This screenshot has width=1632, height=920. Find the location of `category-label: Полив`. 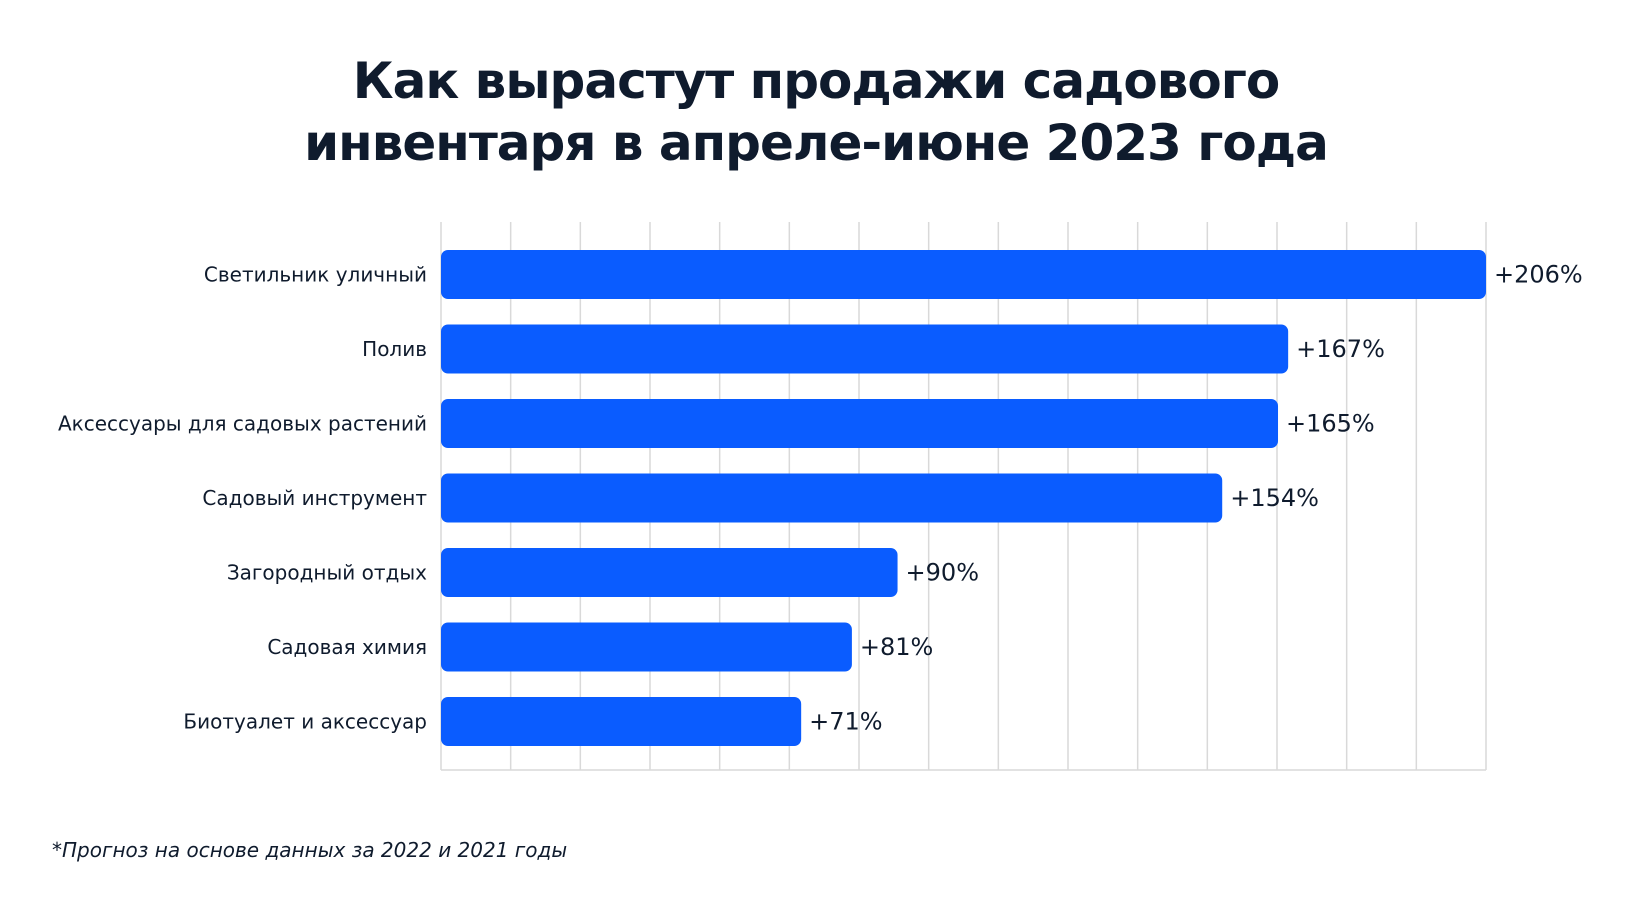

category-label: Полив is located at coordinates (394, 349).